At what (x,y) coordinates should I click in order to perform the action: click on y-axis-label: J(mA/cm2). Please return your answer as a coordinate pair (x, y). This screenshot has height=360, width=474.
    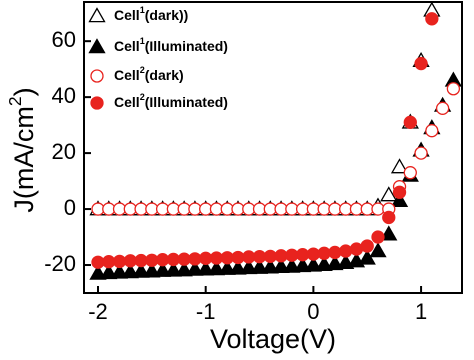
    Looking at the image, I should click on (22, 149).